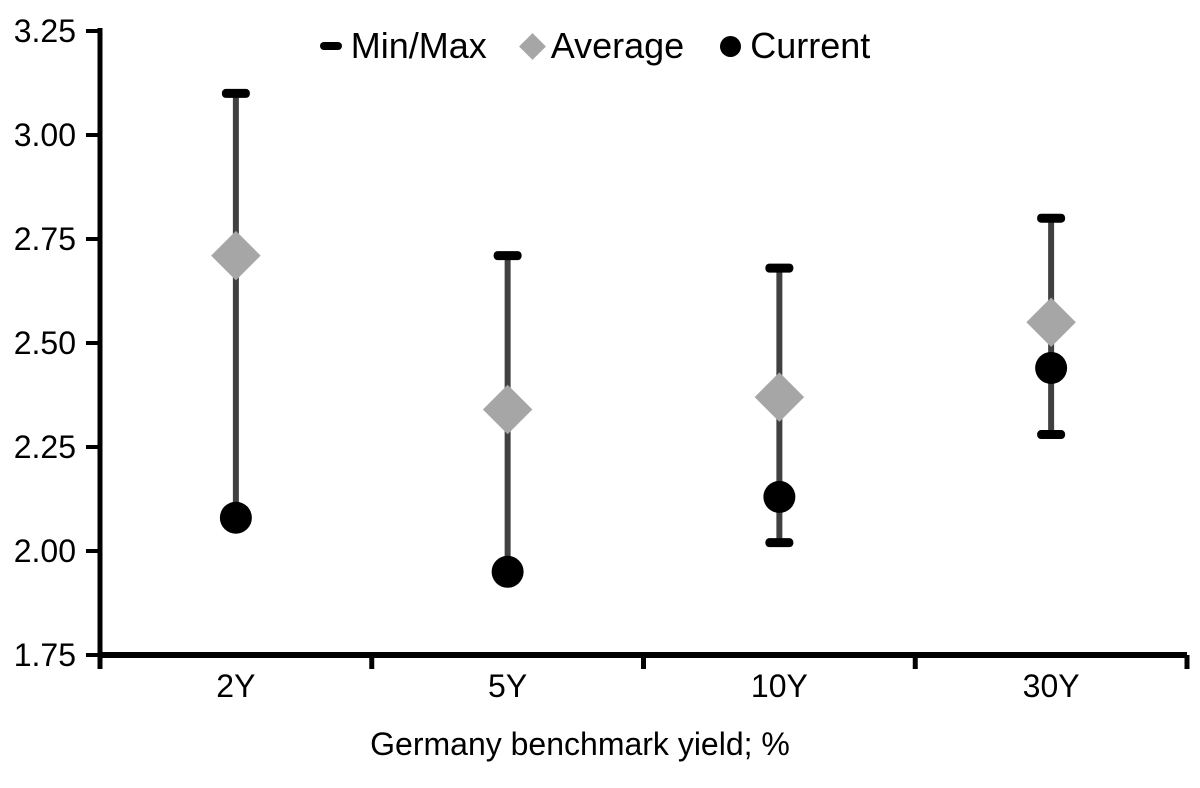  What do you see at coordinates (45, 135) in the screenshot?
I see `y-tick-label: 3.00` at bounding box center [45, 135].